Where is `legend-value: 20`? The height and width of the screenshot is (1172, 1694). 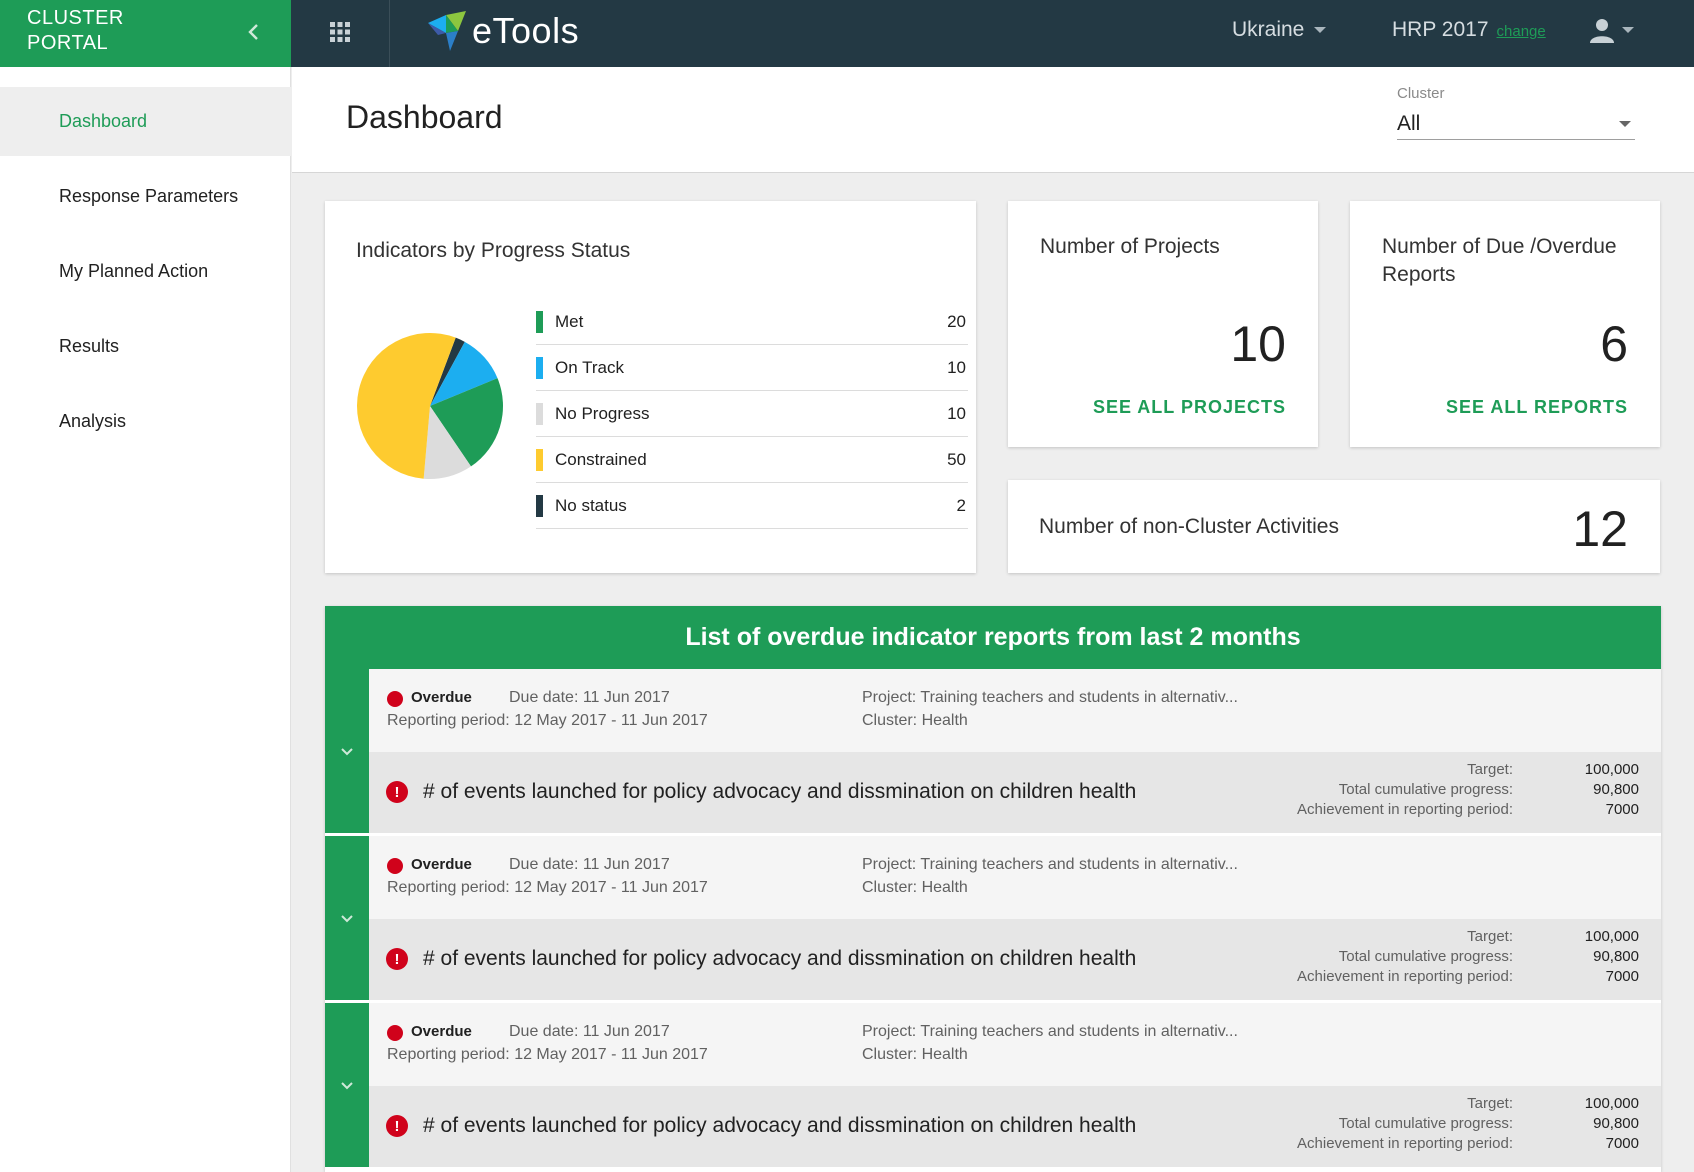
legend-value: 20 is located at coordinates (956, 321).